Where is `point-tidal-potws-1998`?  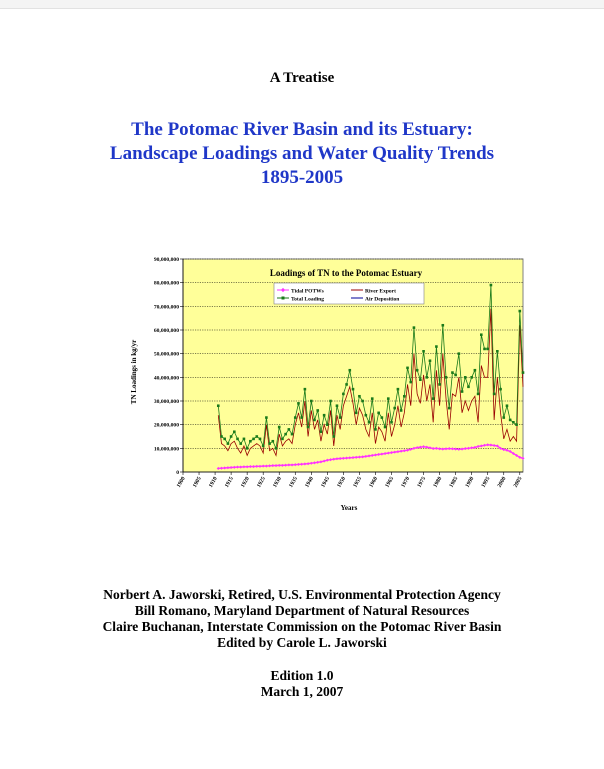
point-tidal-potws-1998 is located at coordinates (497, 446).